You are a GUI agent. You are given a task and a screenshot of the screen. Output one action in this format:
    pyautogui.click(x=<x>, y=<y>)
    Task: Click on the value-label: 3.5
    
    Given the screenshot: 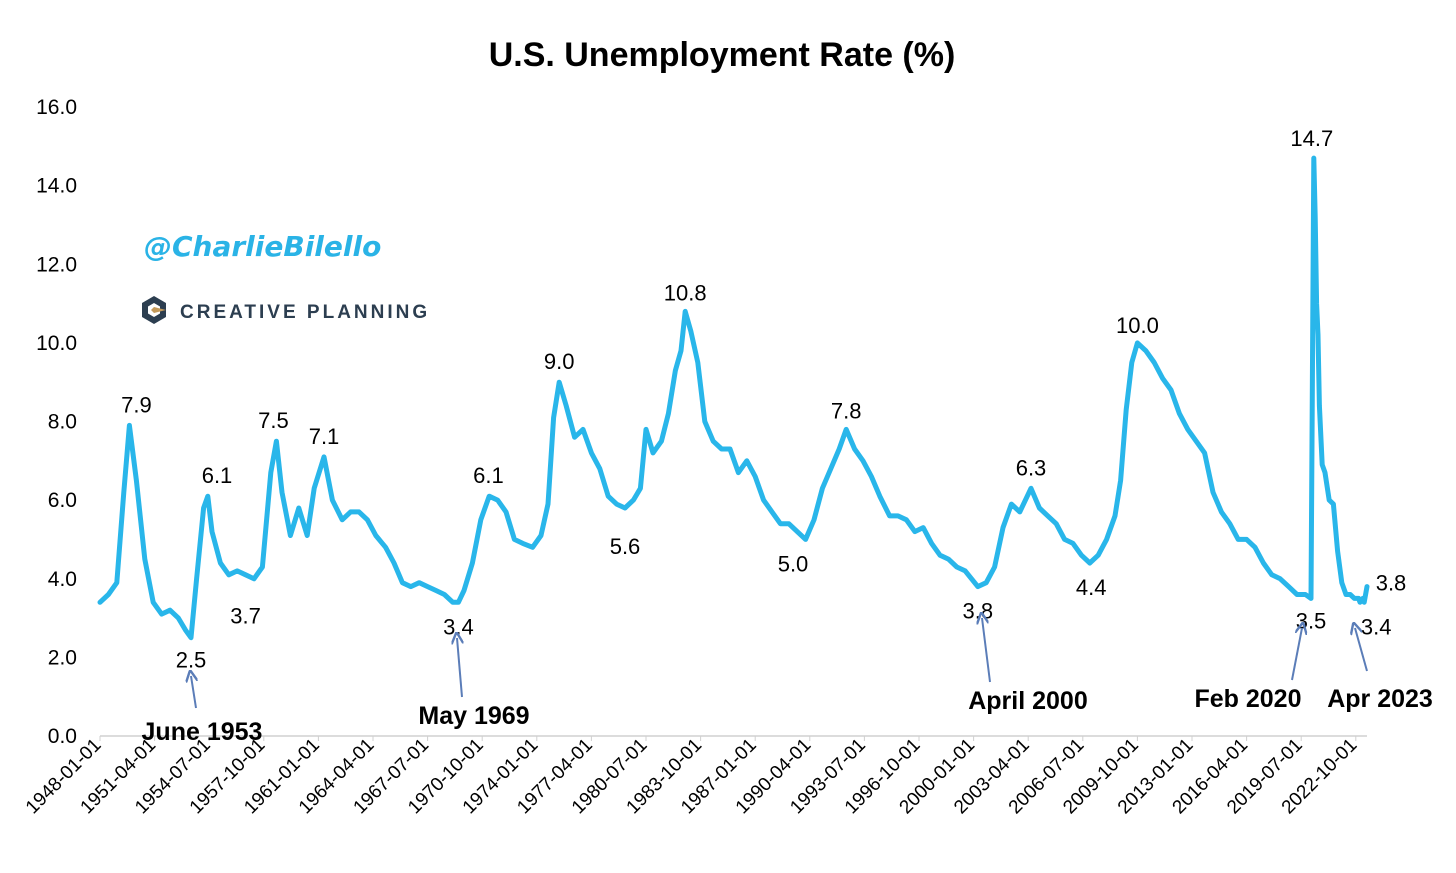 What is the action you would take?
    pyautogui.click(x=1311, y=620)
    